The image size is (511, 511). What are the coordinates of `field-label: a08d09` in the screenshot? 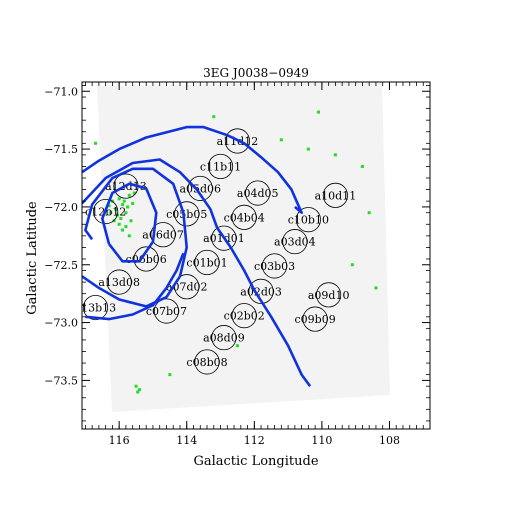 It's located at (224, 338).